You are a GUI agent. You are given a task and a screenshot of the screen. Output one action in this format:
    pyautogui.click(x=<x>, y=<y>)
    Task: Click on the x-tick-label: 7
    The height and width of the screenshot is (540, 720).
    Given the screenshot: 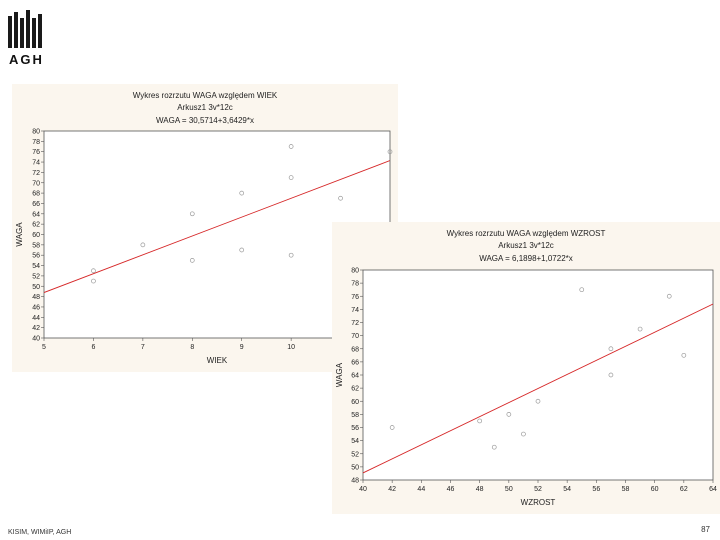 What is the action you would take?
    pyautogui.click(x=143, y=347)
    